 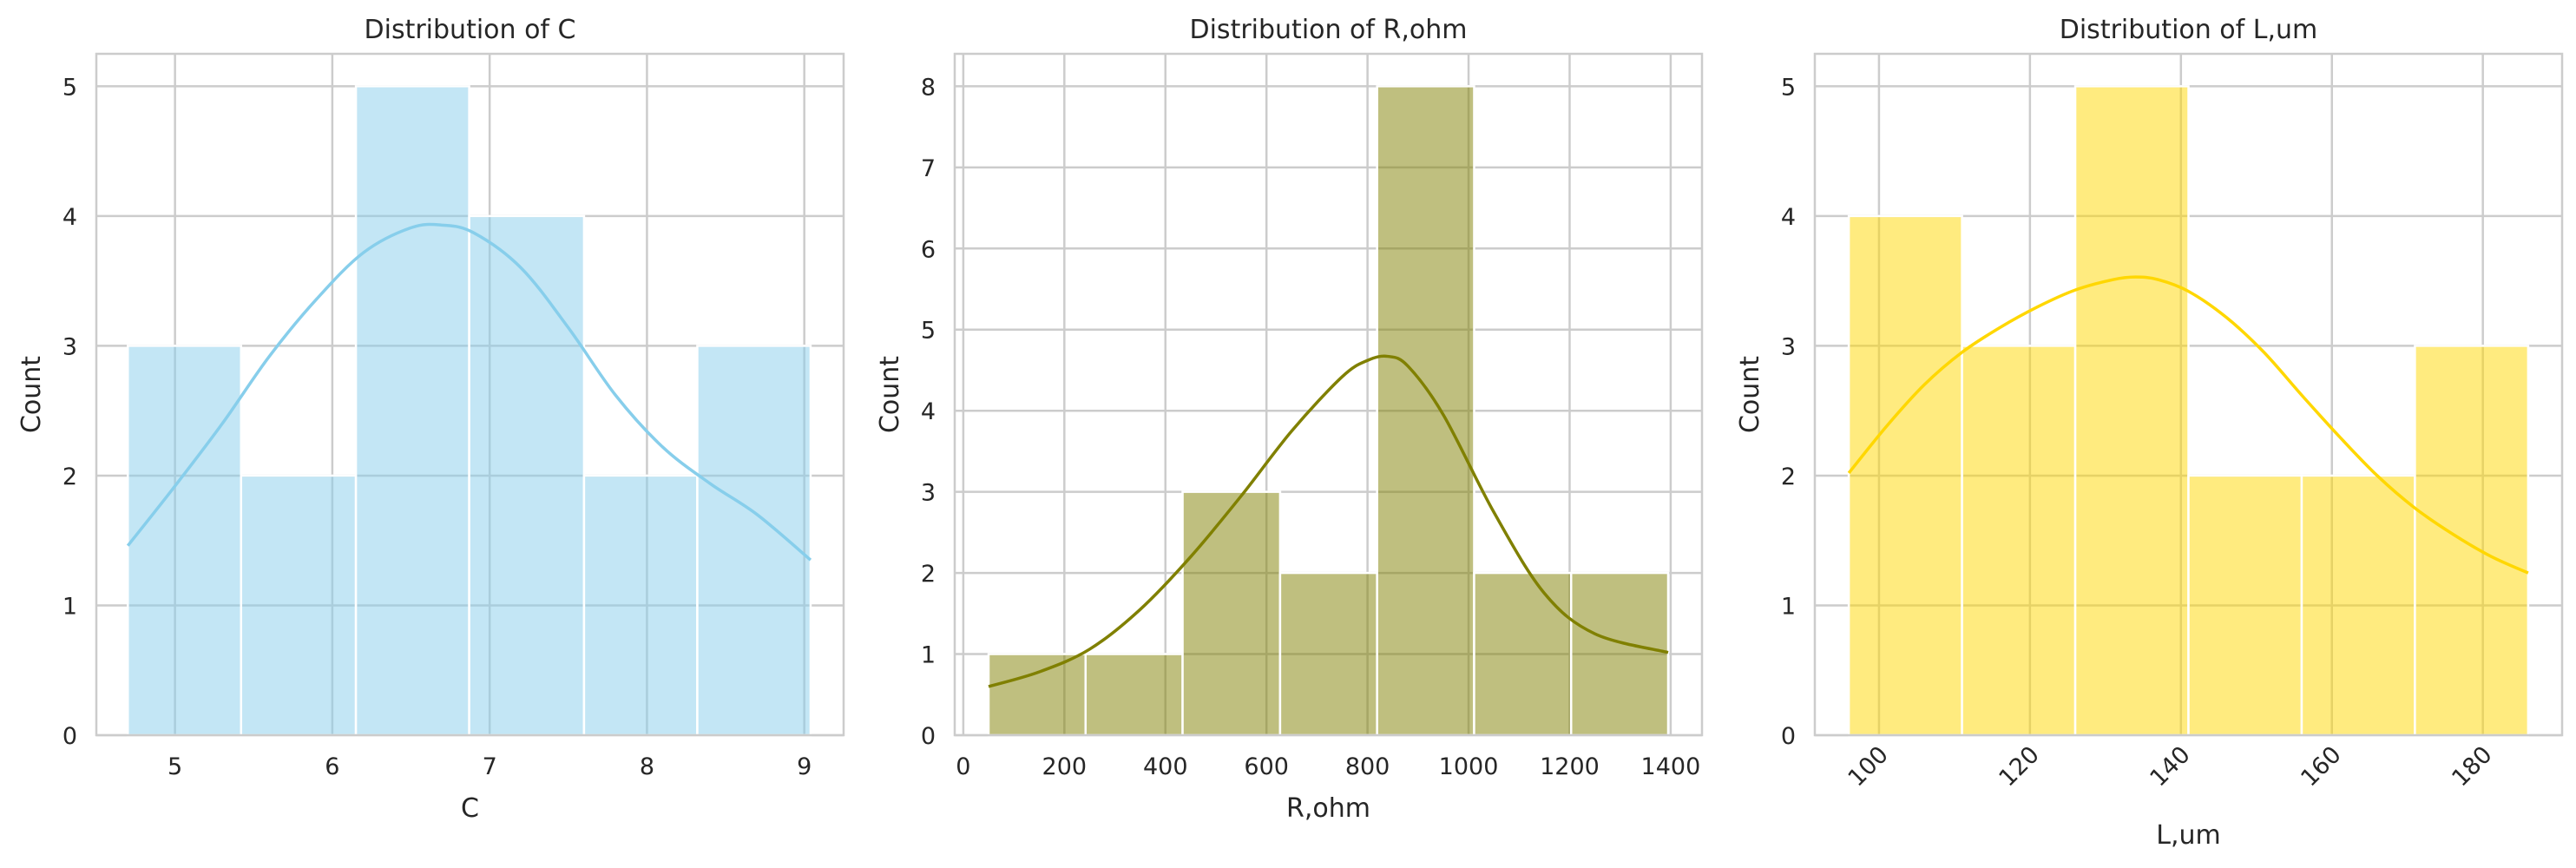 I want to click on x-tick-label: 9, so click(x=804, y=766).